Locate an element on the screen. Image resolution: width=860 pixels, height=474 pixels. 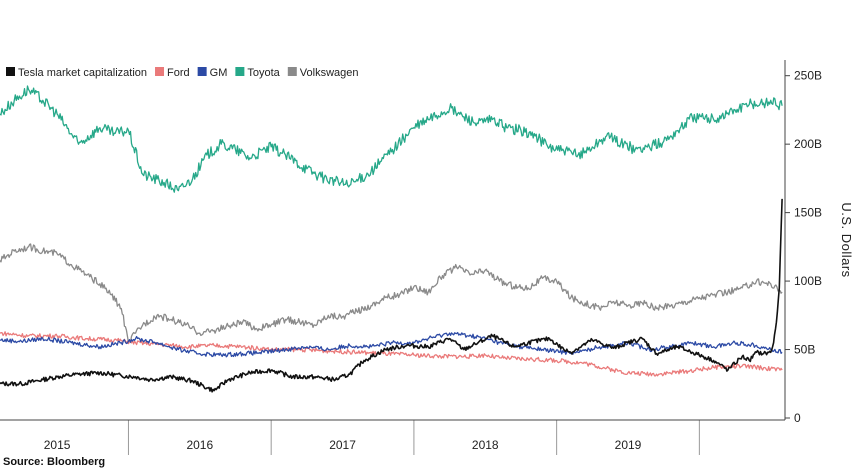
x-tick-label-0: 2015 is located at coordinates (57, 445).